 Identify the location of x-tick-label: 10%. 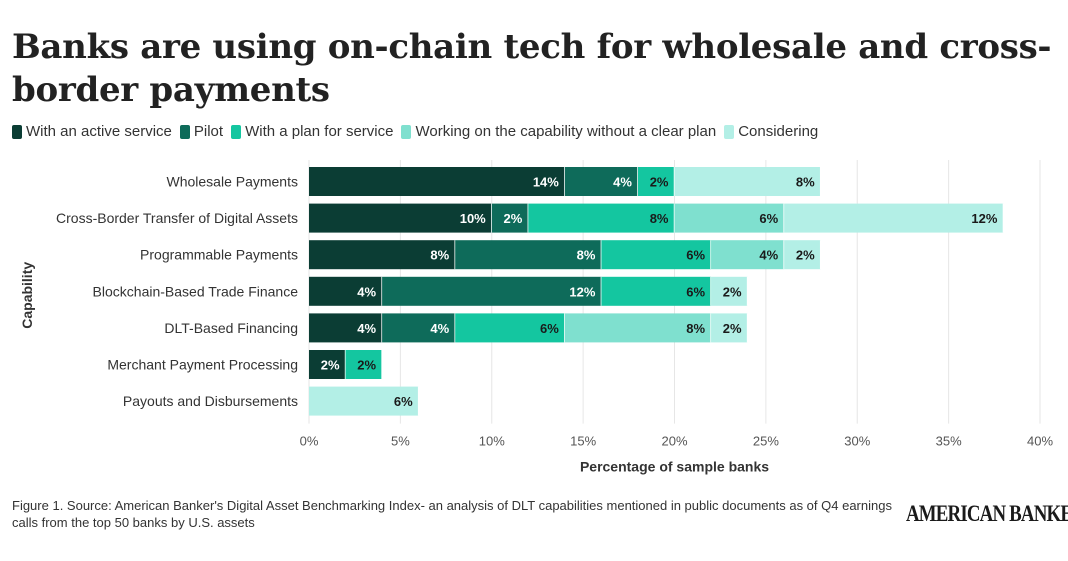
(492, 441).